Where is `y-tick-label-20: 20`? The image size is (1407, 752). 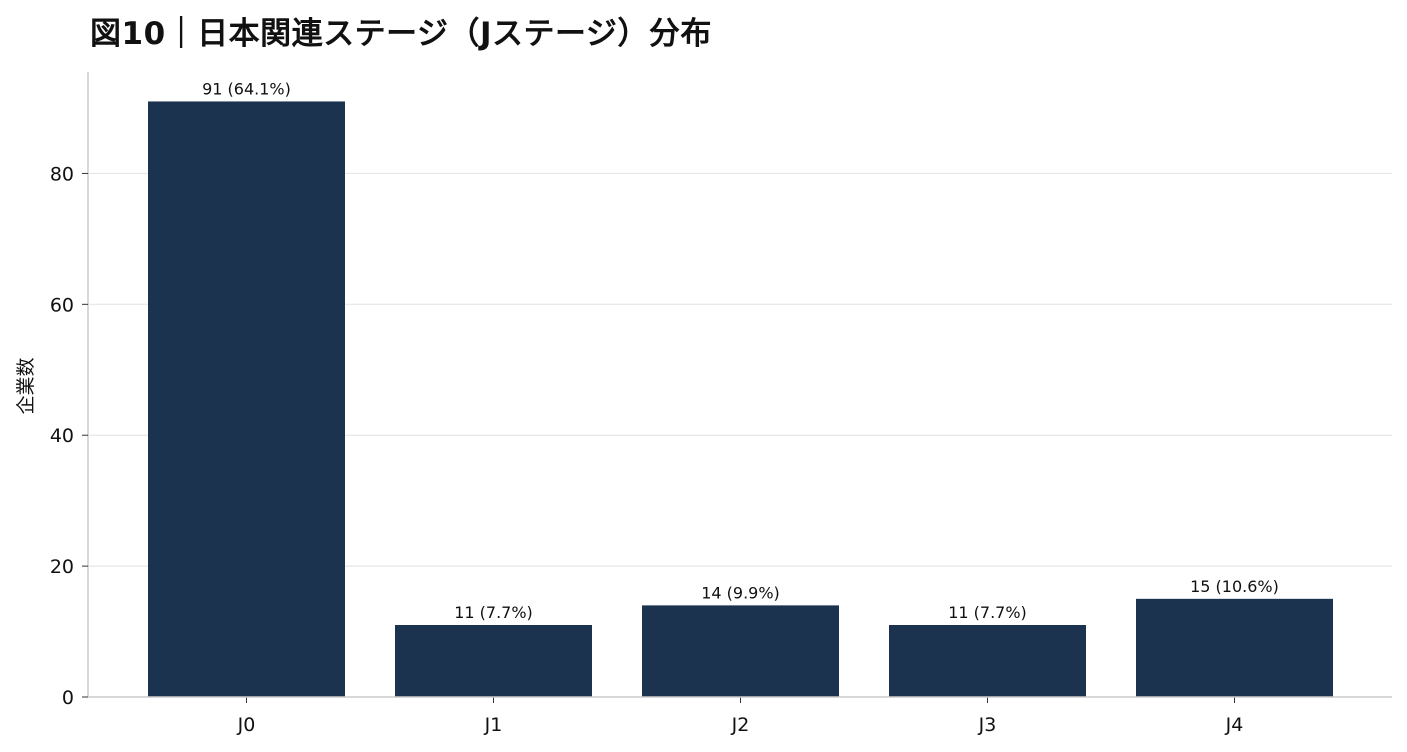 y-tick-label-20: 20 is located at coordinates (62, 567).